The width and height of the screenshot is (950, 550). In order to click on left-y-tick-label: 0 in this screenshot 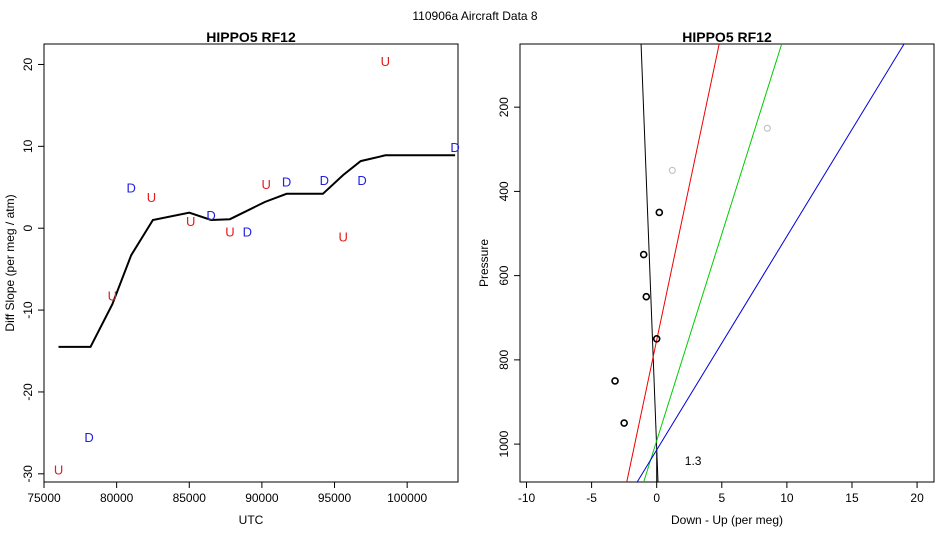, I will do `click(28, 228)`.